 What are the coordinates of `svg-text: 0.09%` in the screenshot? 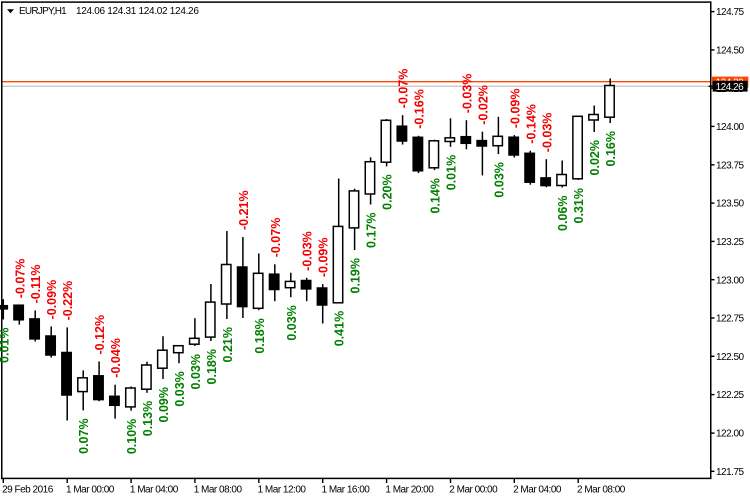 It's located at (164, 404).